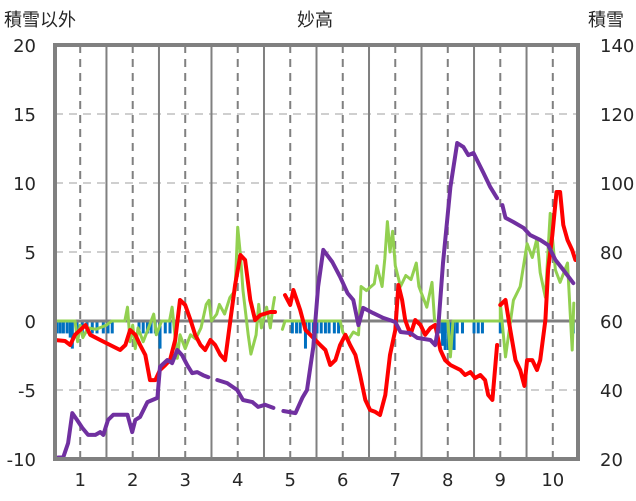 The height and width of the screenshot is (501, 636). What do you see at coordinates (617, 184) in the screenshot?
I see `right-tick-label: 100` at bounding box center [617, 184].